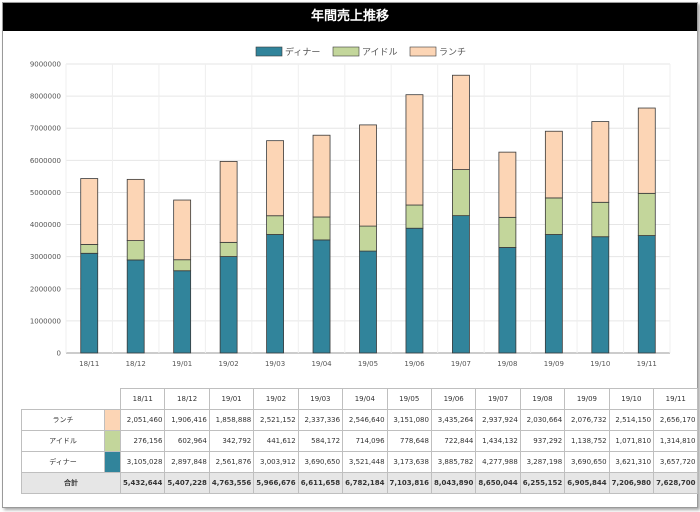  I want to click on total-cell: 6,905,844, so click(587, 483).